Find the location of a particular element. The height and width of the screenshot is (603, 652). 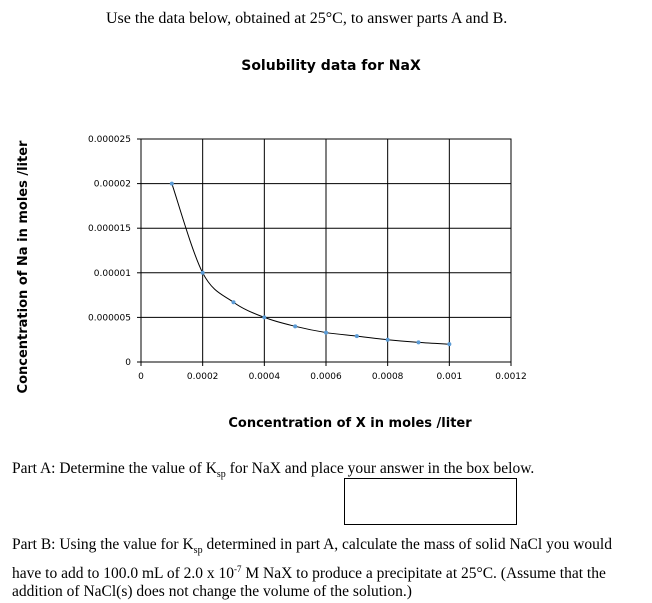

y-tick-label: 0 is located at coordinates (128, 363).